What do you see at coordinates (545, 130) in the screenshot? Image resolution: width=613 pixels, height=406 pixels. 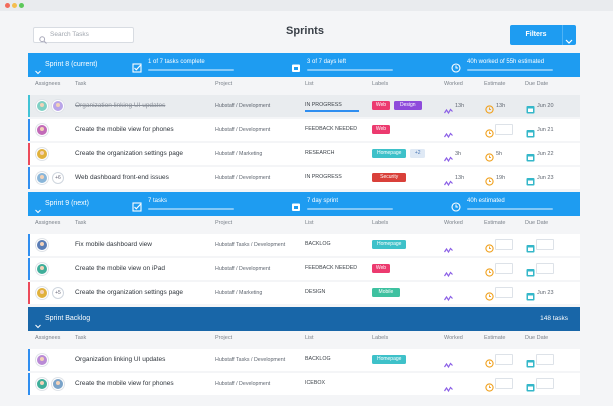 I see `due-date: Jun 21` at bounding box center [545, 130].